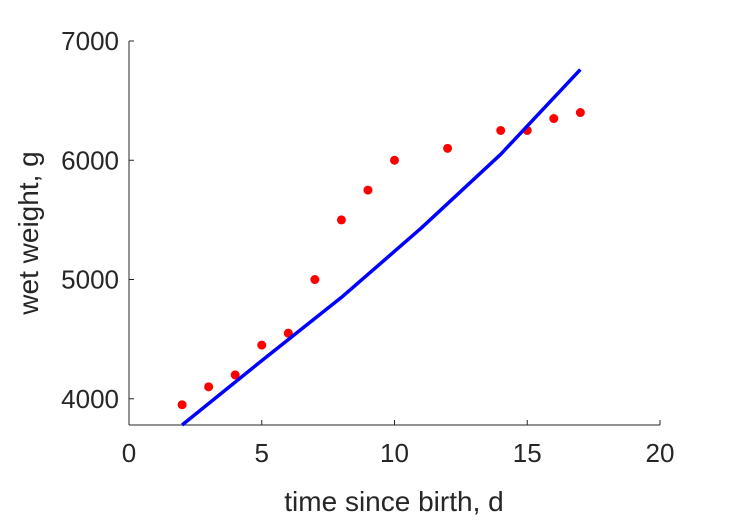 The image size is (729, 521). I want to click on y-axis-label: wet weight, g, so click(28, 233).